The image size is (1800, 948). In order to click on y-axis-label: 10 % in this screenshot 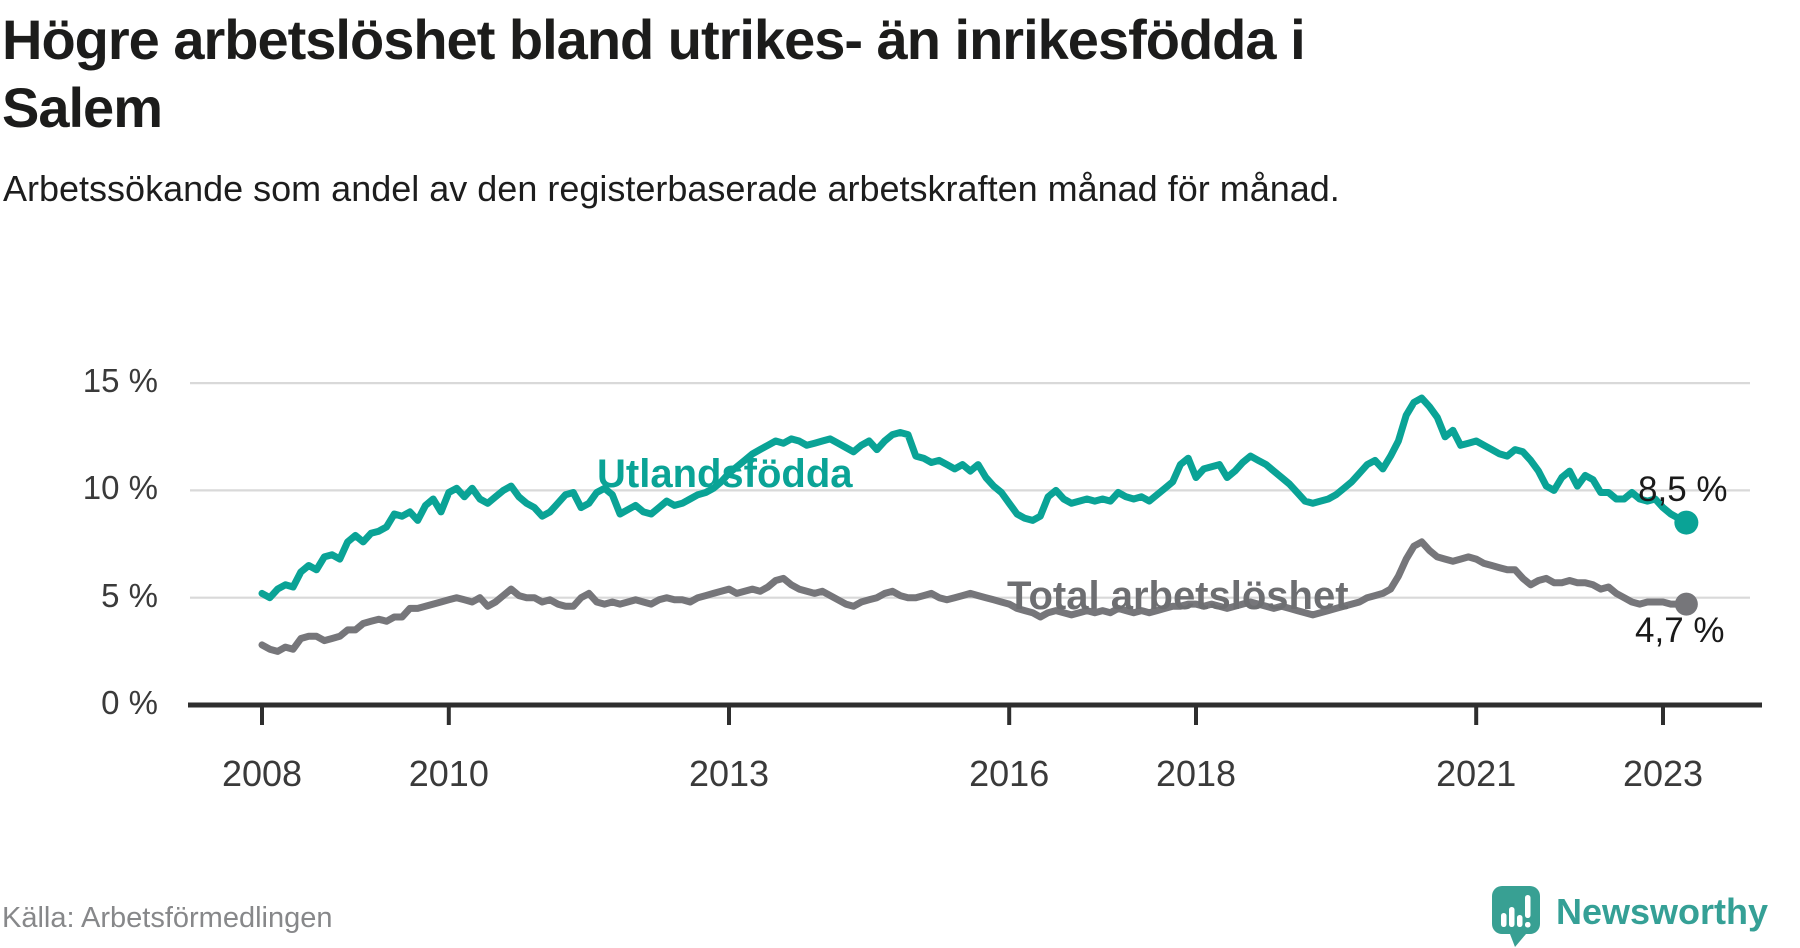, I will do `click(120, 488)`.